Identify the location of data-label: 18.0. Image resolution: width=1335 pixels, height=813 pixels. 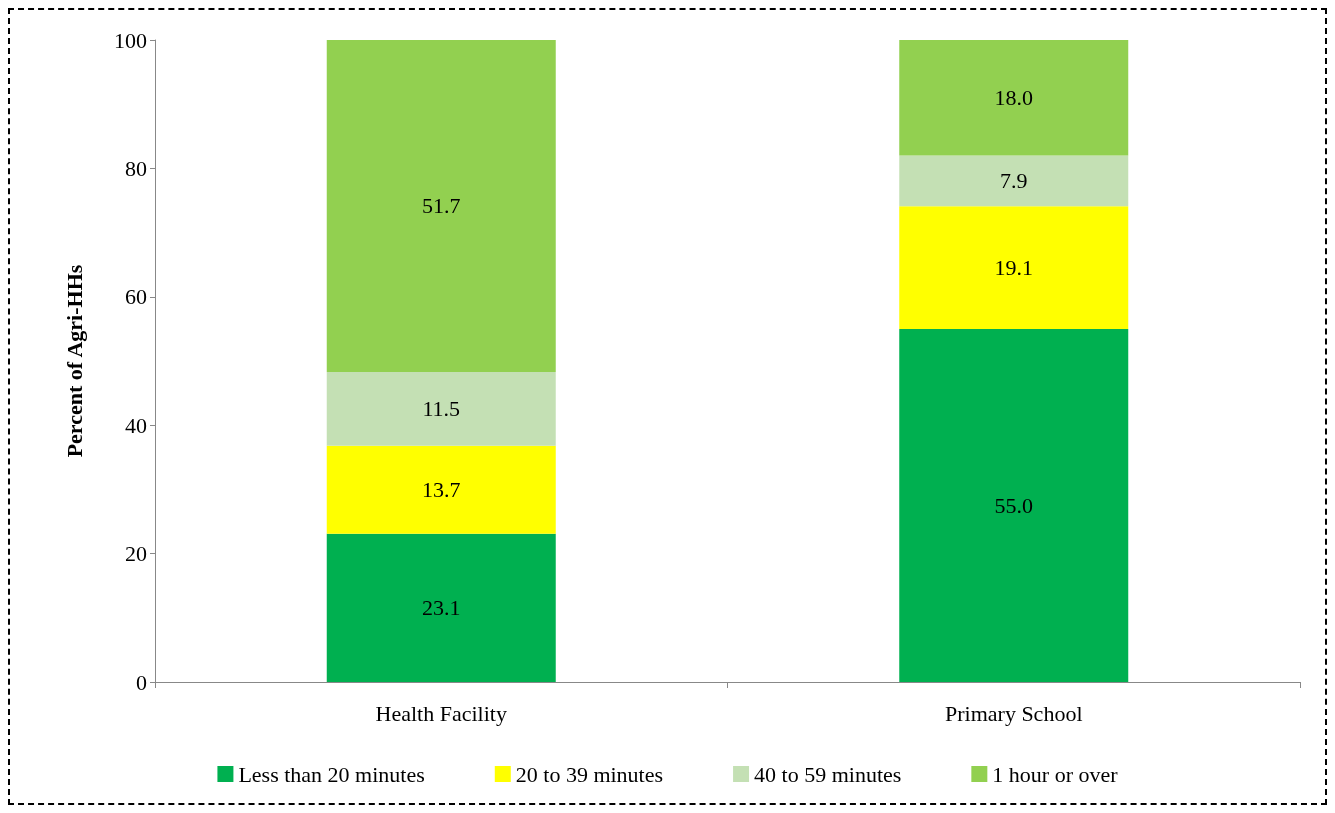
(1013, 98).